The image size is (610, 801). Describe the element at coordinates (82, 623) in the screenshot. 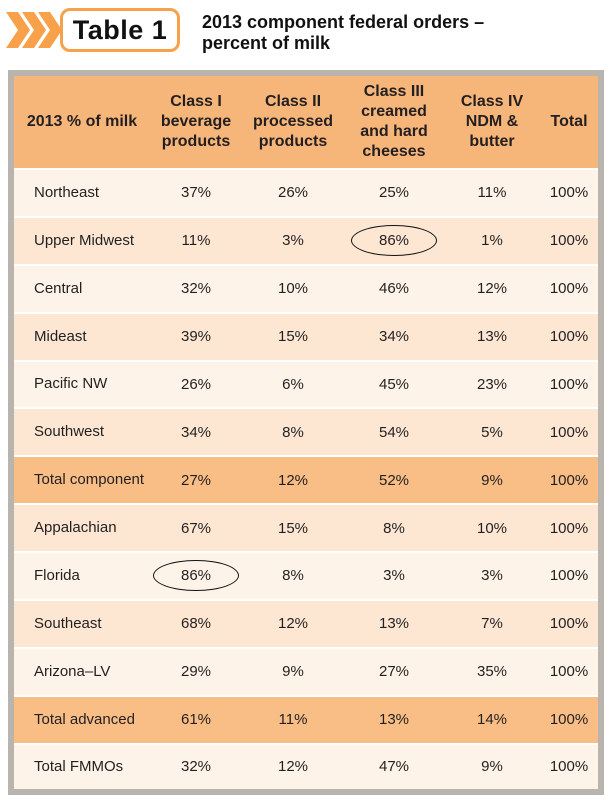

I see `row-label: Southeast` at that location.